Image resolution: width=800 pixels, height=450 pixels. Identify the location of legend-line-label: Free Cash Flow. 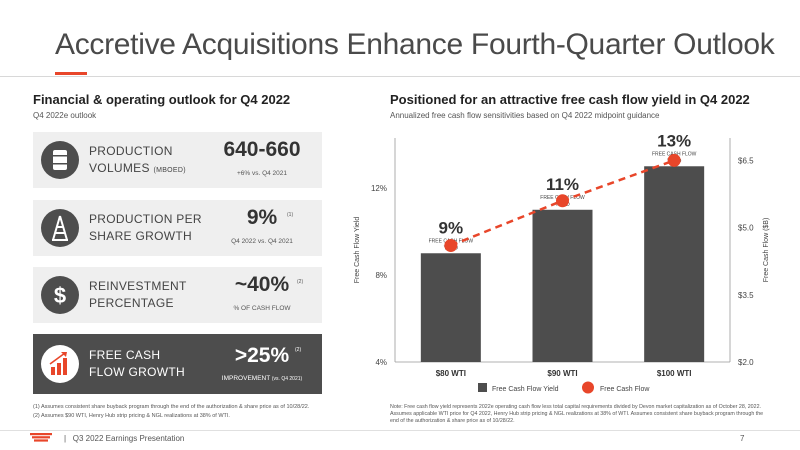
(625, 389).